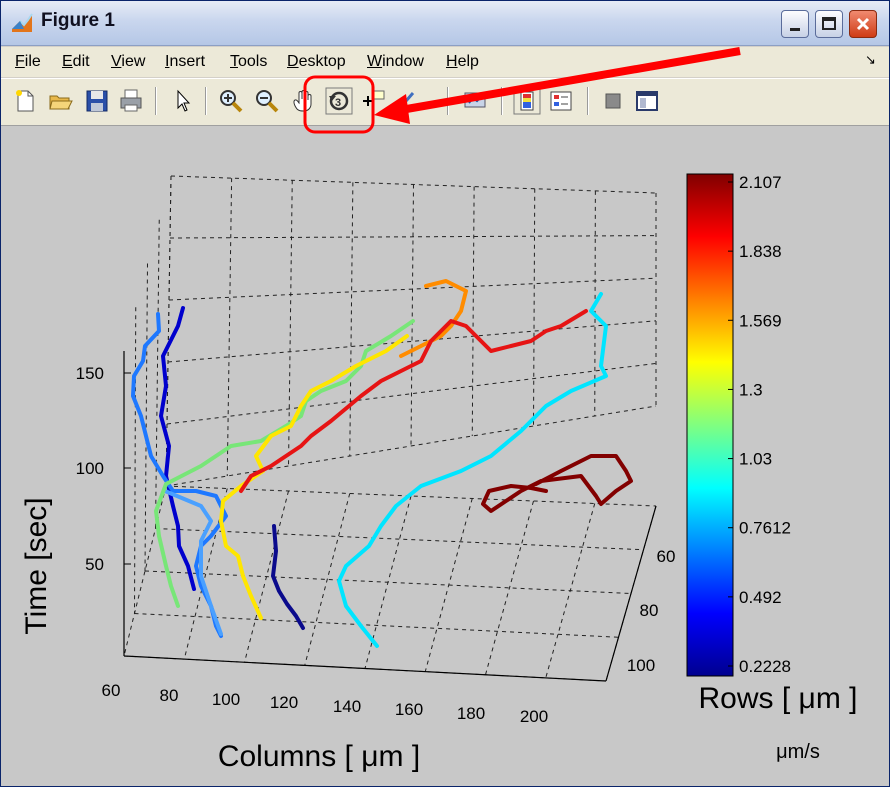  I want to click on svg-text: 3, so click(338, 103).